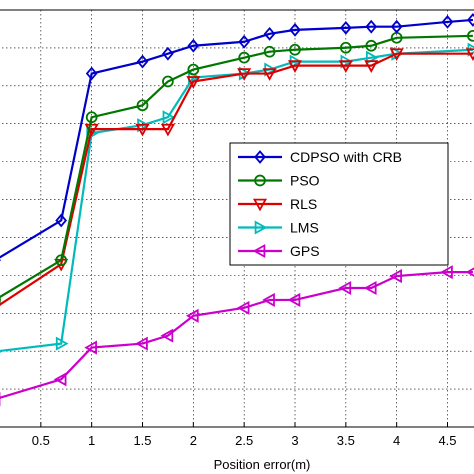 This screenshot has width=474, height=474. I want to click on x-tick-label: 3, so click(294, 440).